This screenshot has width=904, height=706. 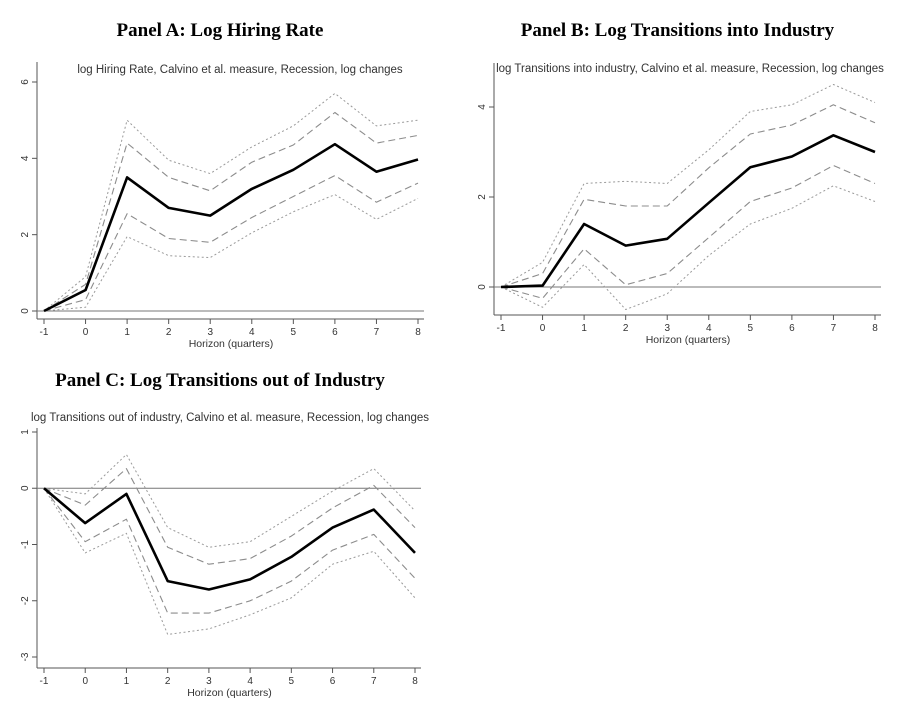 I want to click on series-line-point-estimate-a, so click(x=231, y=227).